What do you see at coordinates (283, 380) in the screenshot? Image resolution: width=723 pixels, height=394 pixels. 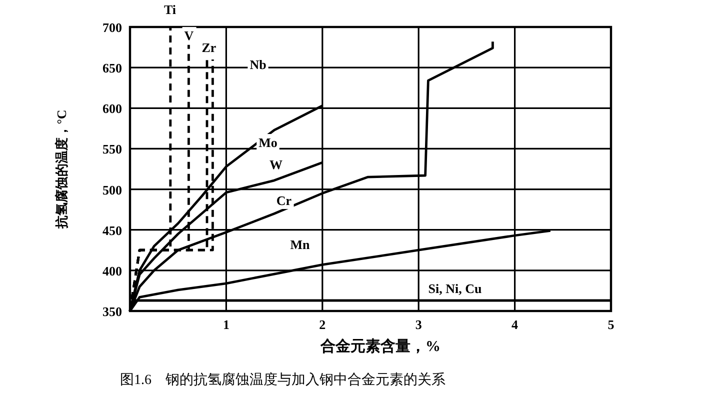 I see `text: 图1.6 钢的抗氢腐蚀温度与加入钢中合金元素的关系` at bounding box center [283, 380].